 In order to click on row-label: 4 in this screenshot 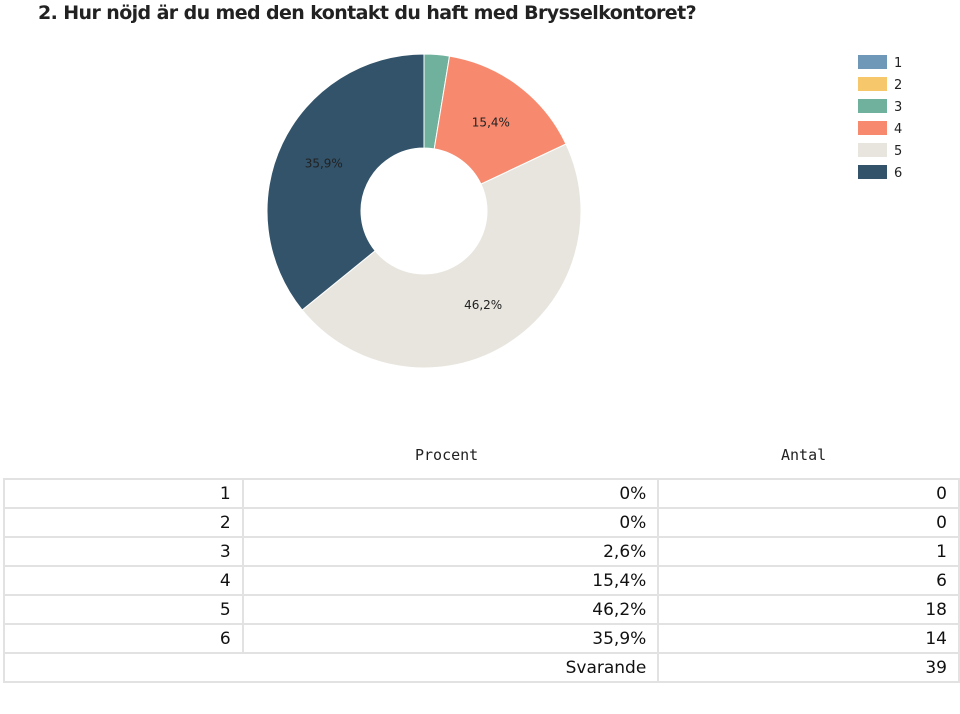, I will do `click(123, 580)`.